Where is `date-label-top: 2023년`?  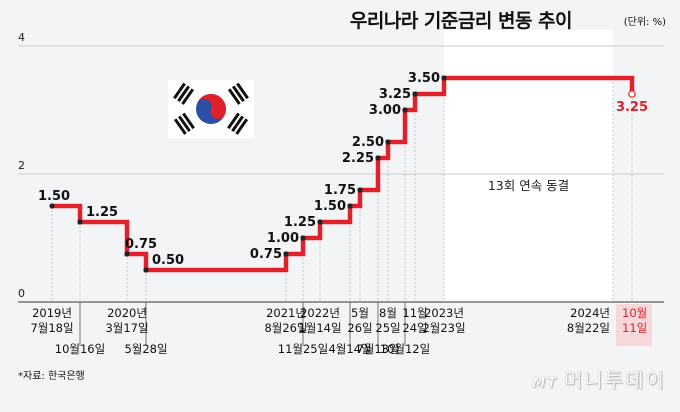
date-label-top: 2023년 is located at coordinates (444, 313).